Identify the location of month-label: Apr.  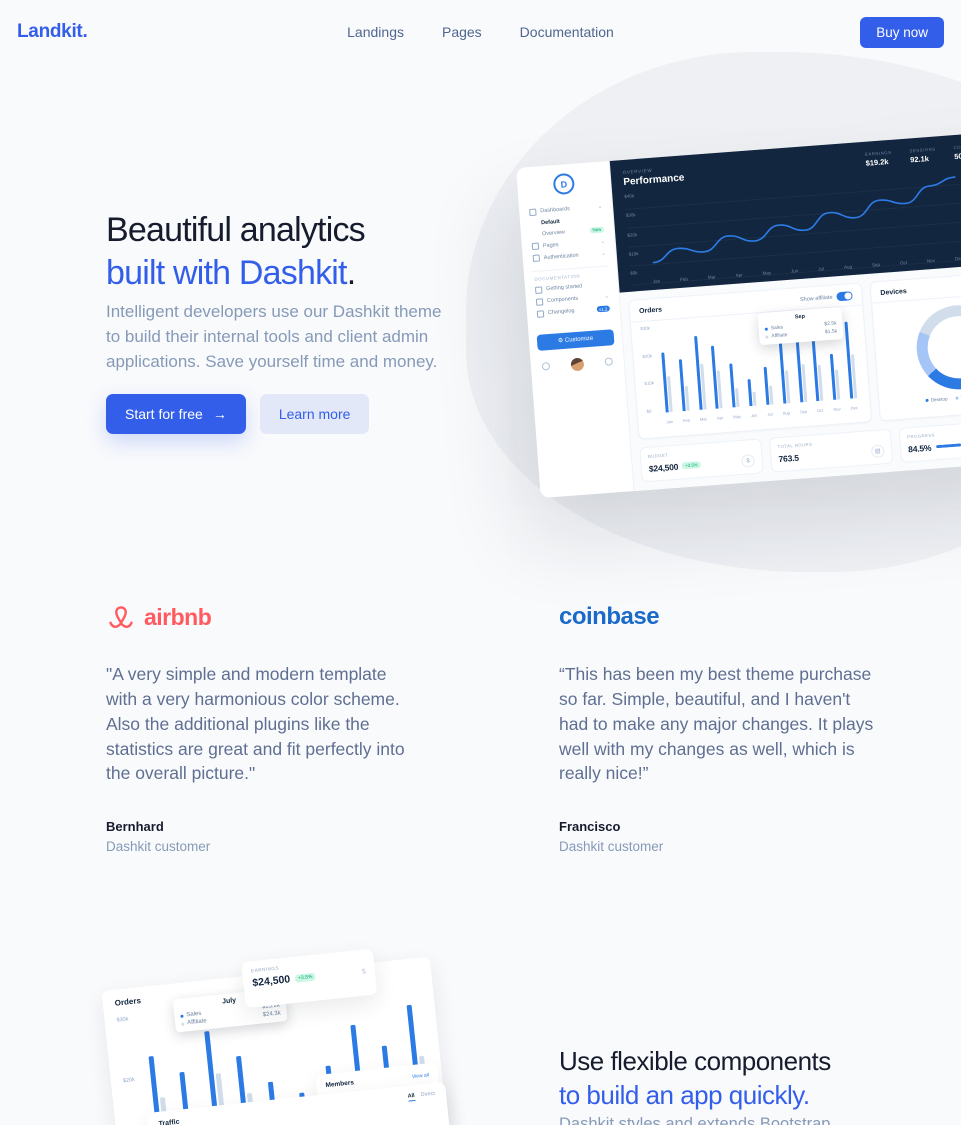
(720, 418).